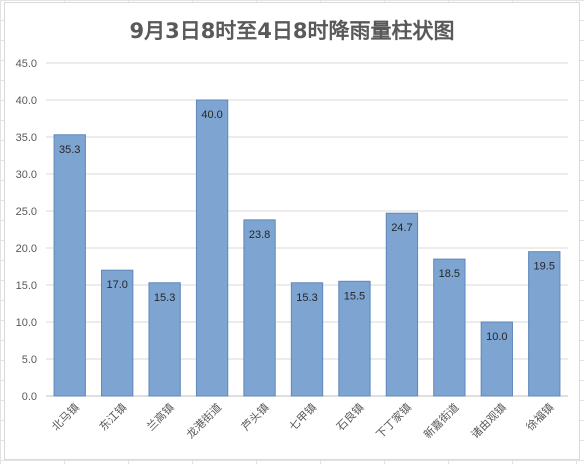 The height and width of the screenshot is (464, 584). Describe the element at coordinates (112, 416) in the screenshot. I see `x-category-label: 东江镇` at that location.